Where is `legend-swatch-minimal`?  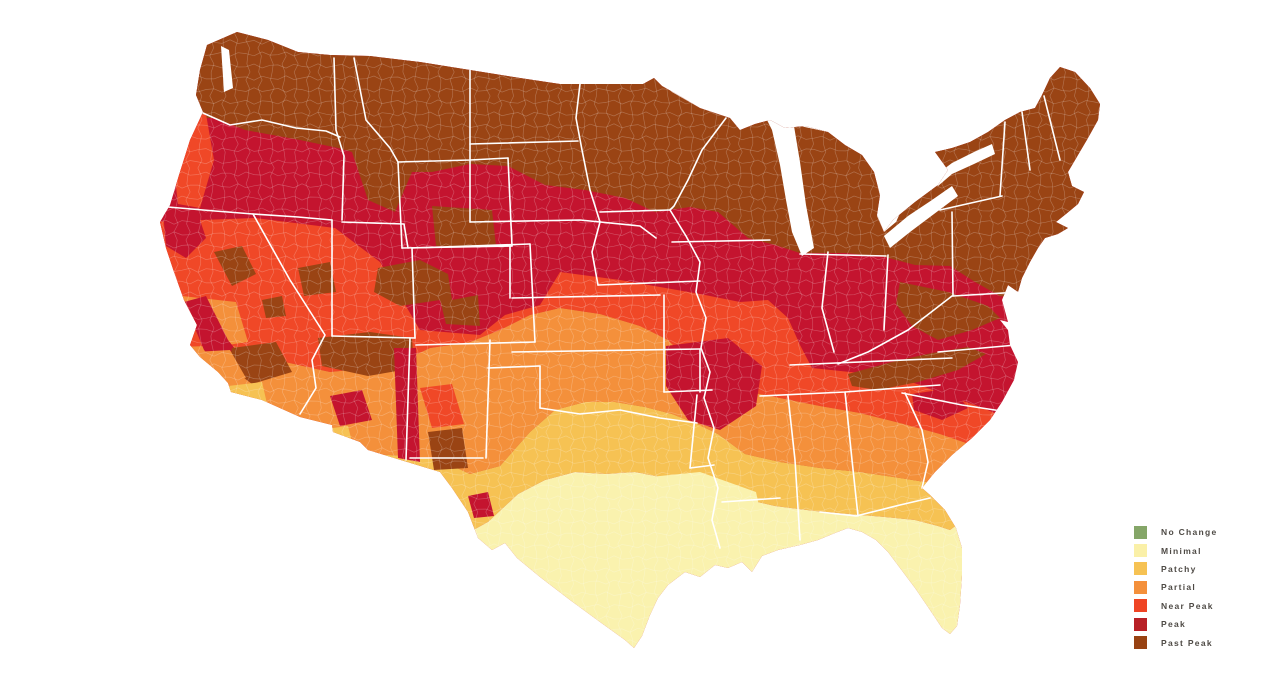
legend-swatch-minimal is located at coordinates (1140, 551).